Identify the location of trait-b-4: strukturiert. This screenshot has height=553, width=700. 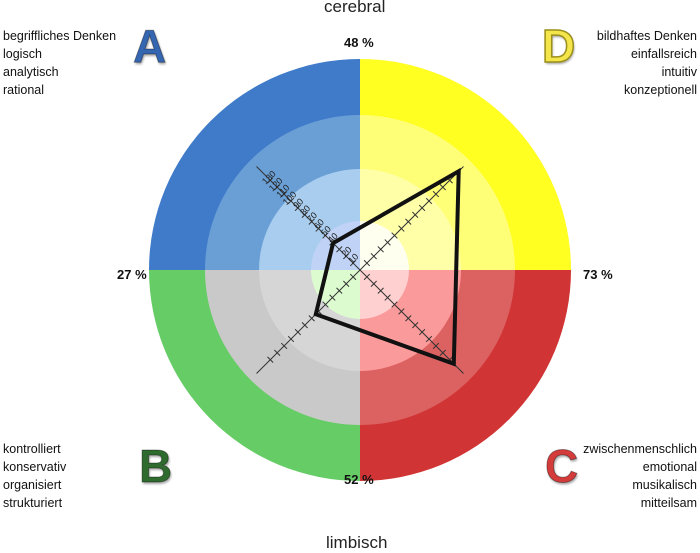
(33, 503).